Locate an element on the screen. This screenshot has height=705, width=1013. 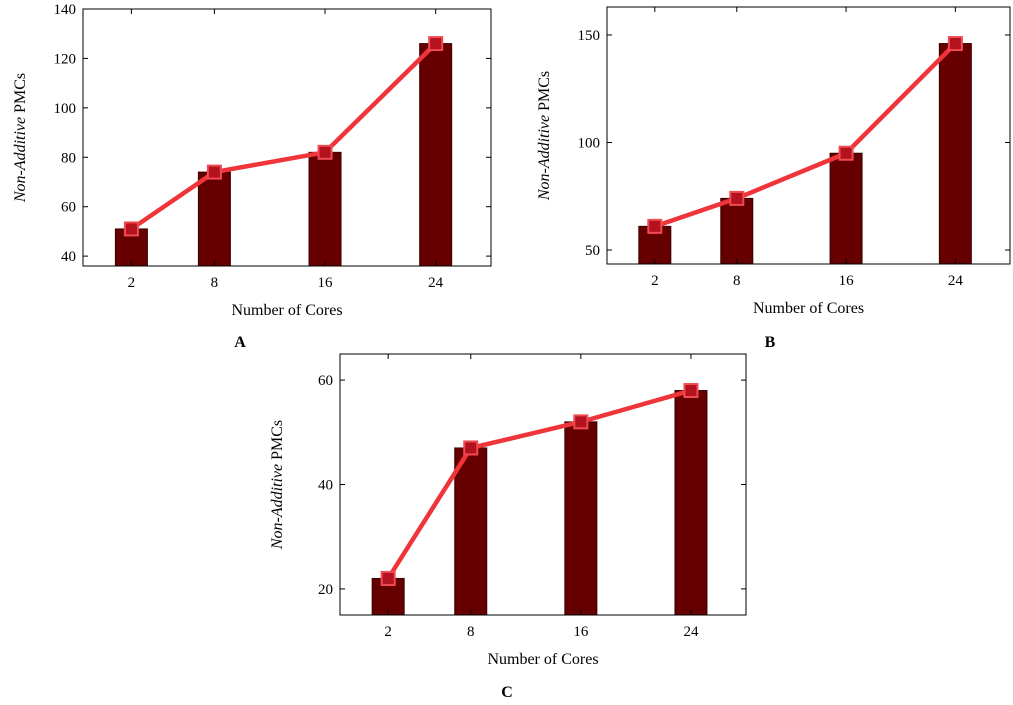
series-line-c is located at coordinates (539, 484).